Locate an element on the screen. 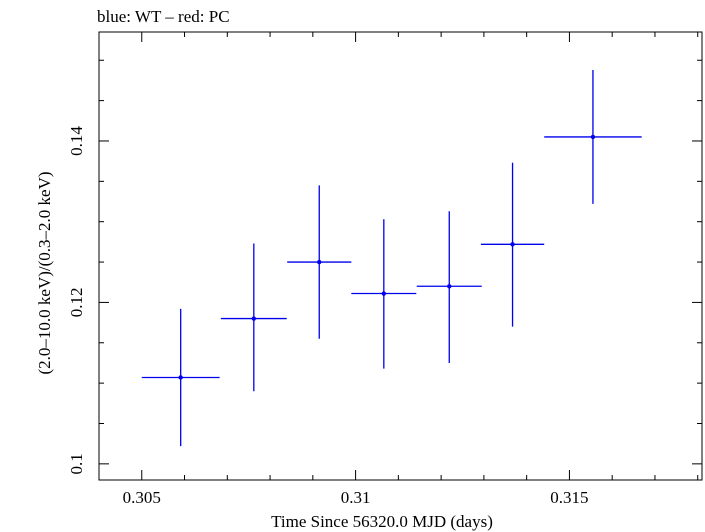 The width and height of the screenshot is (705, 532). y-tick-label: 0.12 is located at coordinates (76, 303).